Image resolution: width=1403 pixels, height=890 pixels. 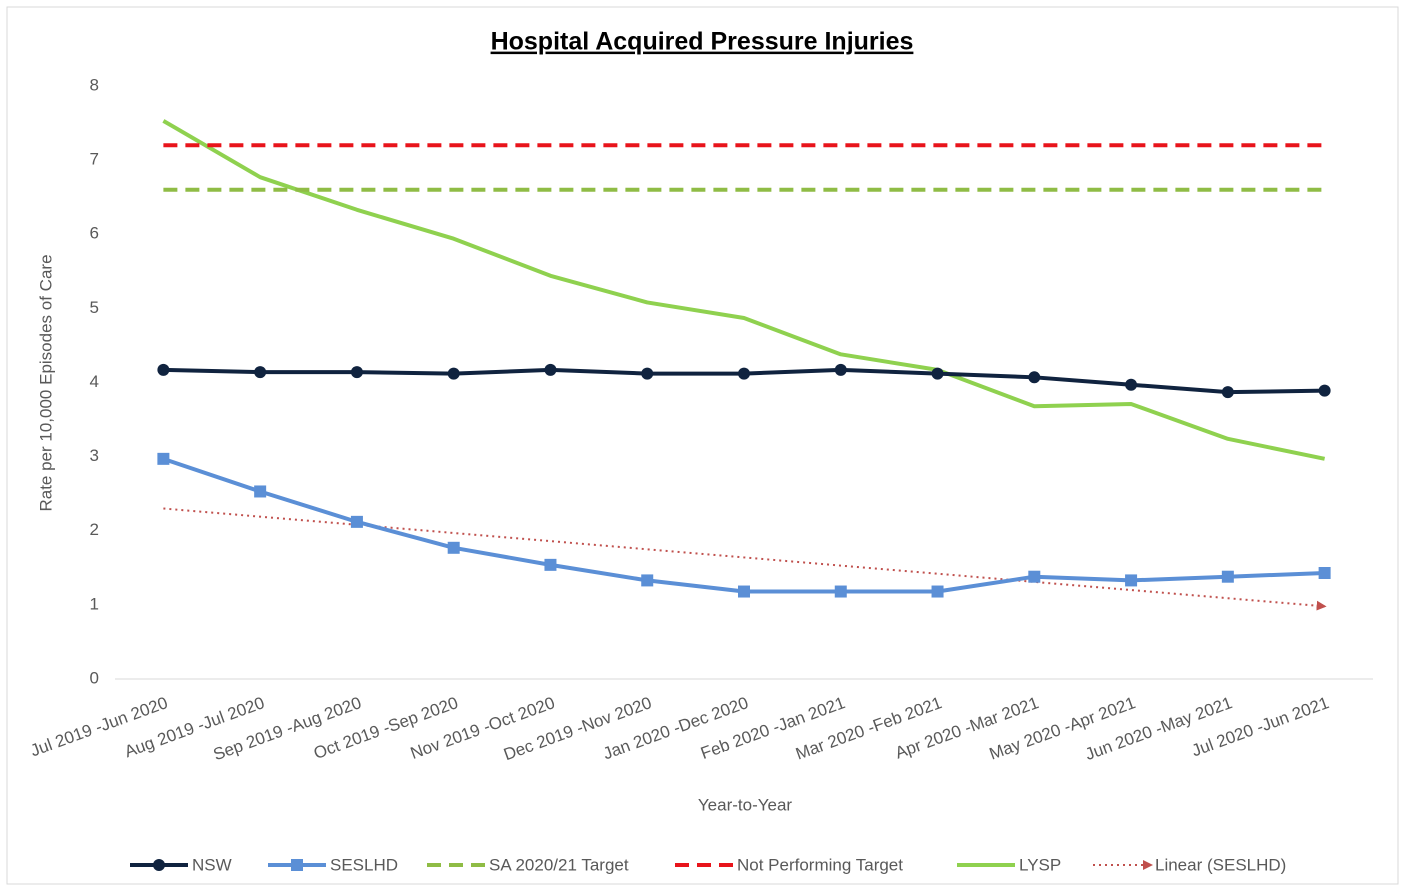 What do you see at coordinates (94, 677) in the screenshot?
I see `y-tick-label: 0` at bounding box center [94, 677].